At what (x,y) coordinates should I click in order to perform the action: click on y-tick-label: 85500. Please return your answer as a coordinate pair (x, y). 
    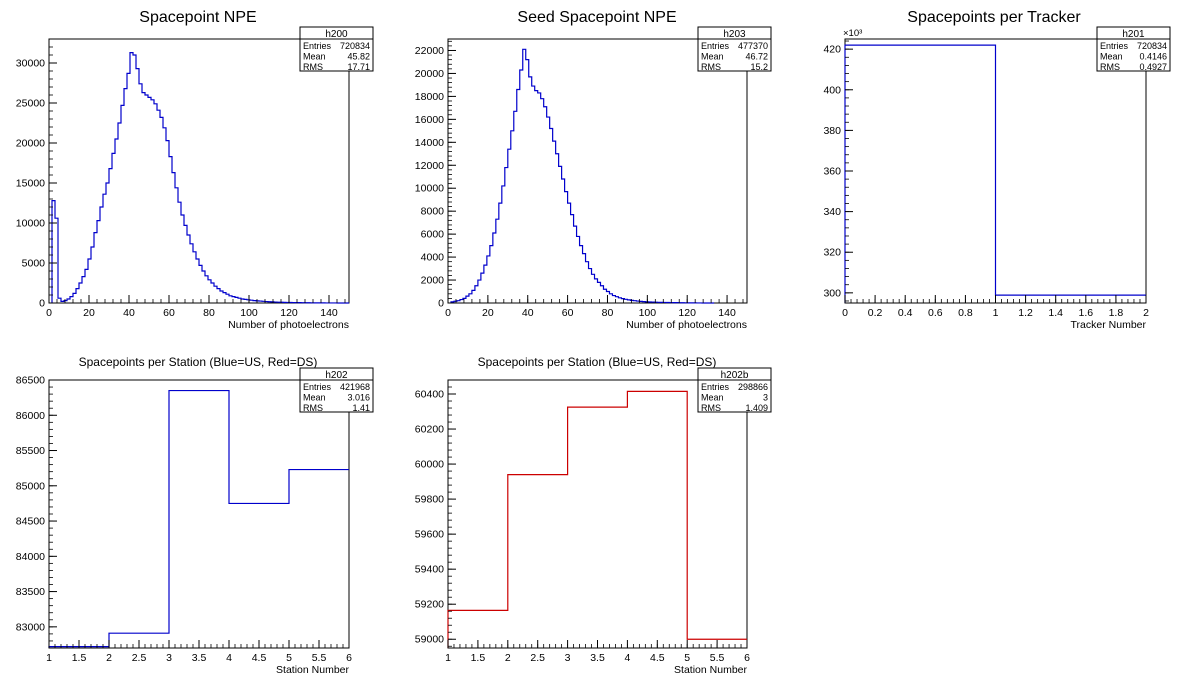
    Looking at the image, I should click on (30, 451).